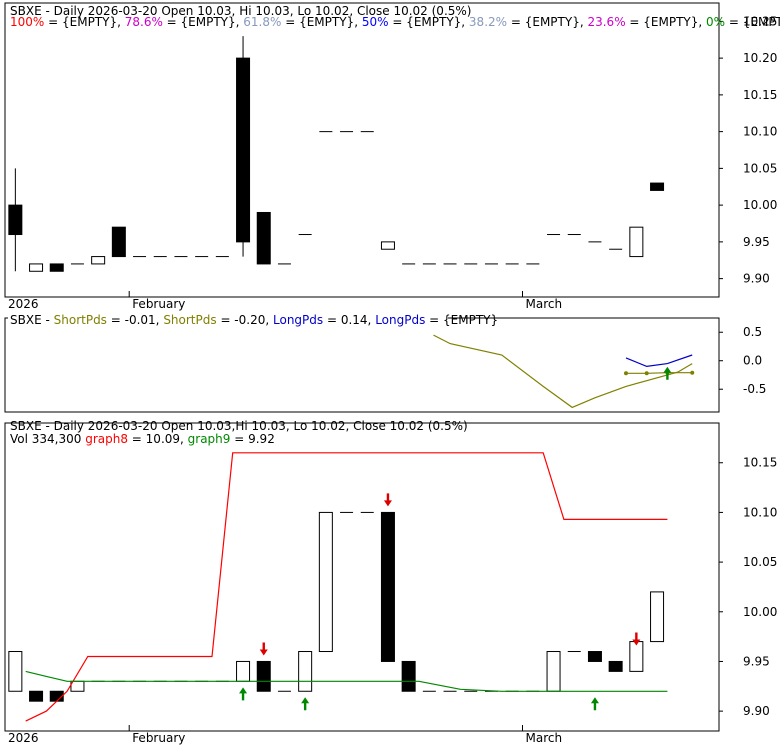 This screenshot has height=745, width=780. I want to click on fib-level-4: 38.2%, so click(488, 22).